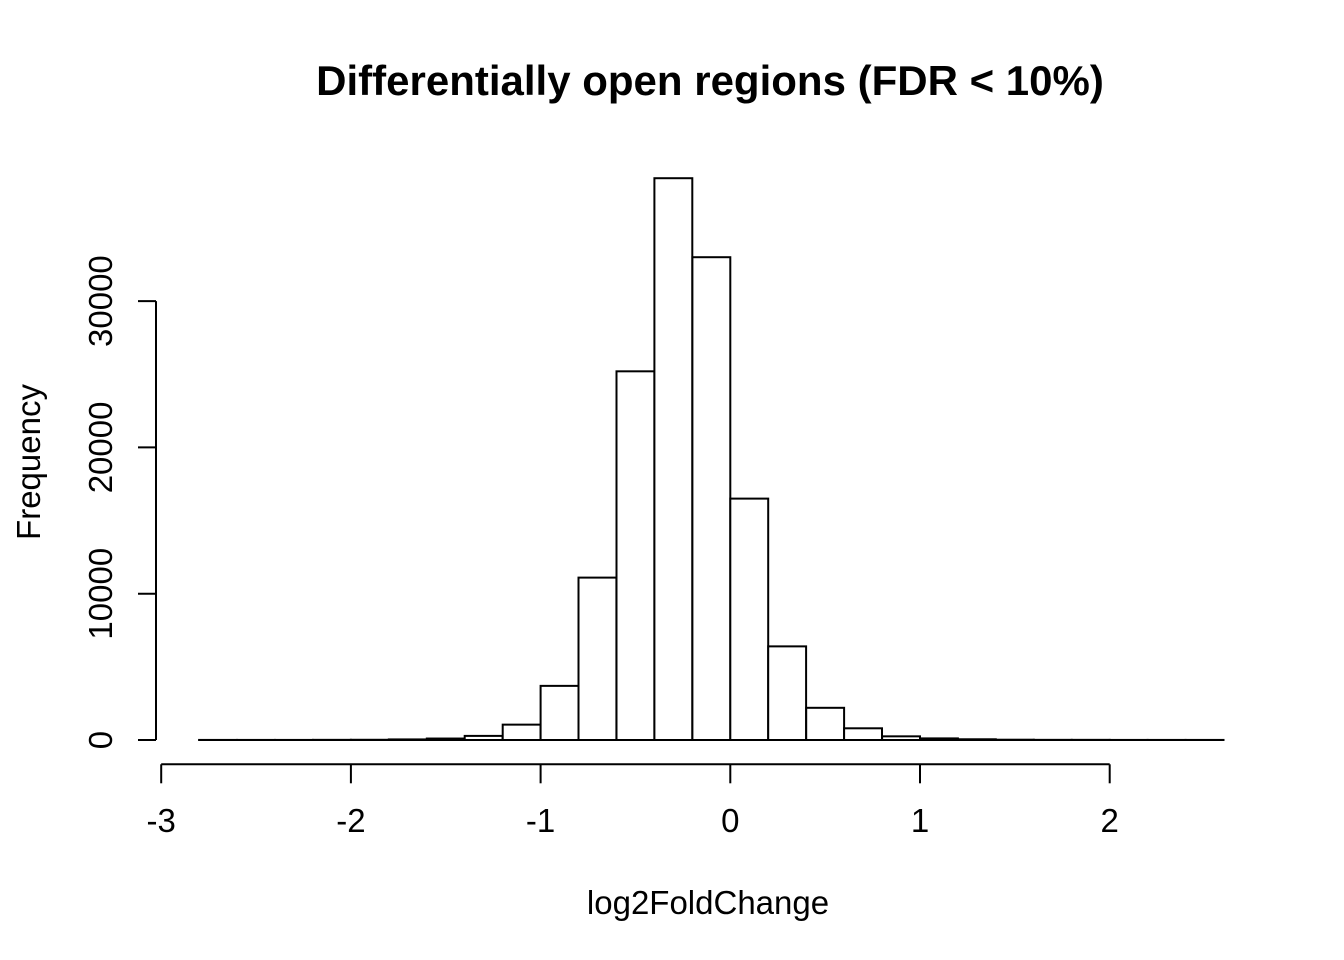  What do you see at coordinates (730, 820) in the screenshot?
I see `x-tick-label: 0` at bounding box center [730, 820].